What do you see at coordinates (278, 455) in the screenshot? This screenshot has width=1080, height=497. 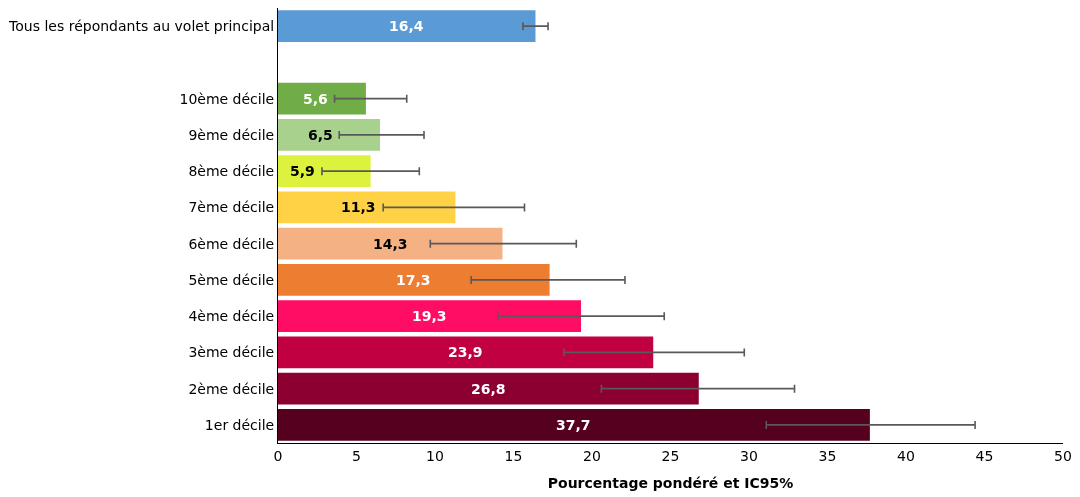 I see `x-tick-label: 0` at bounding box center [278, 455].